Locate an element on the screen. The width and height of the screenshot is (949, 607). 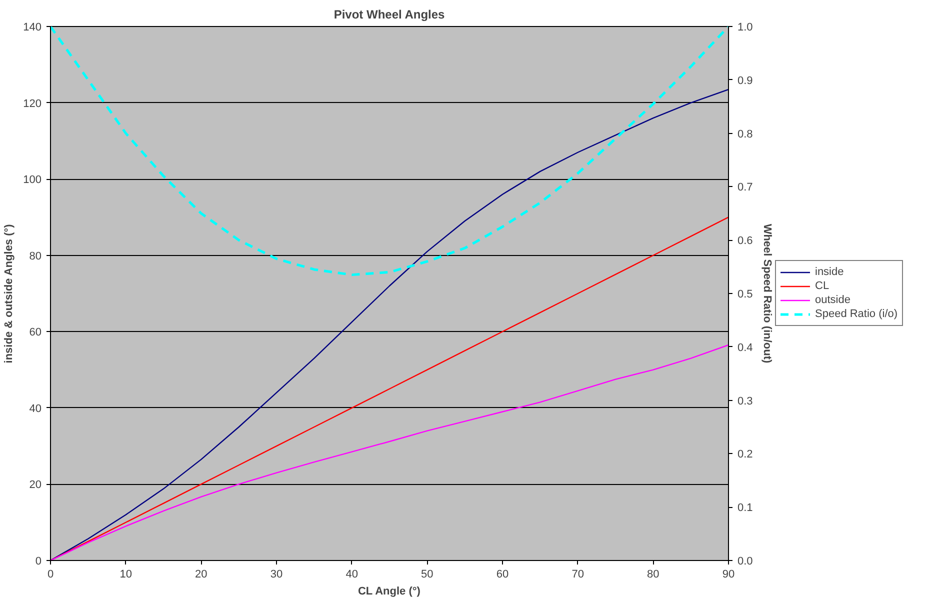
y2-tick-label: 0.0 is located at coordinates (745, 562).